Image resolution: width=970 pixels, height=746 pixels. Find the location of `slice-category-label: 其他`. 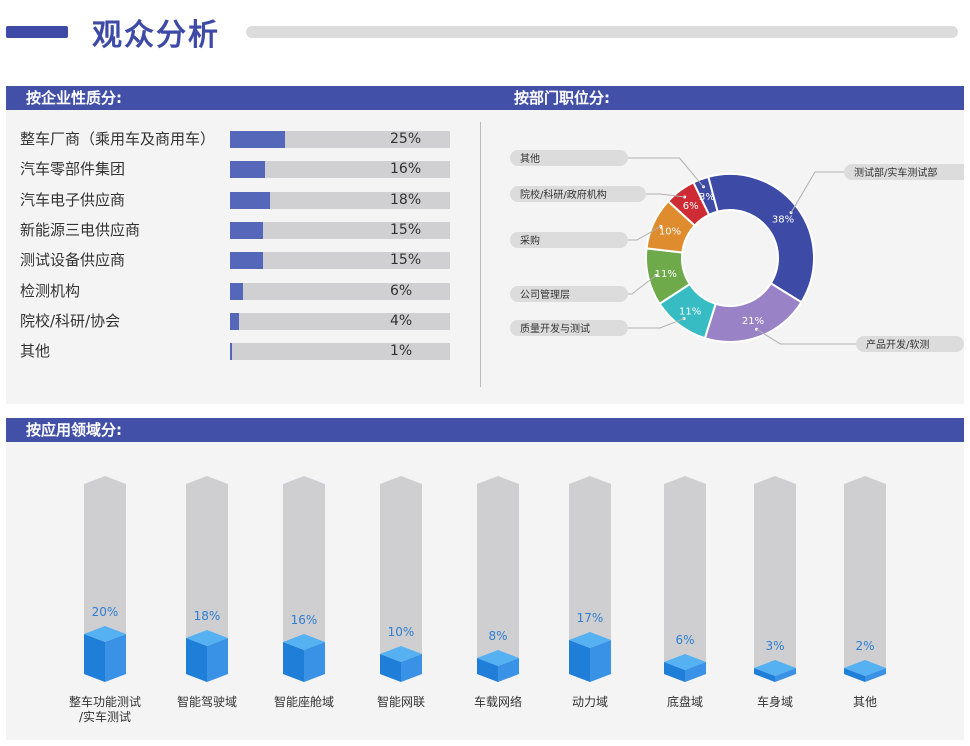

slice-category-label: 其他 is located at coordinates (530, 158).